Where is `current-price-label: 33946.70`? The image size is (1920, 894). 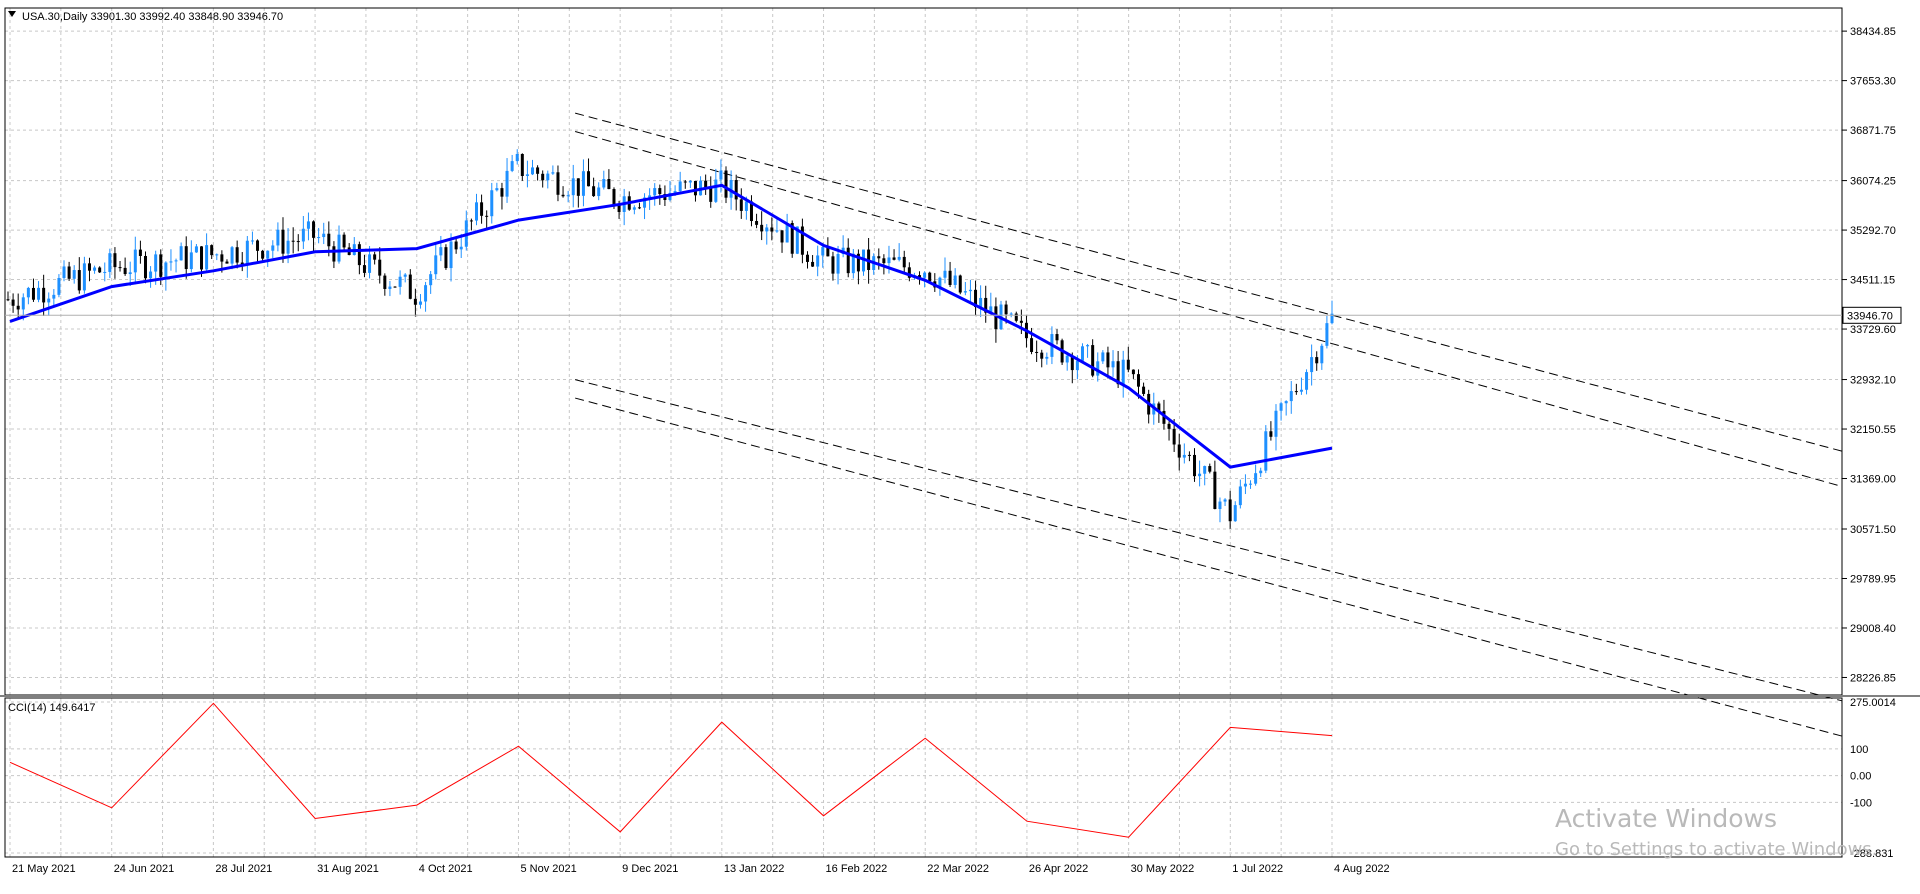 current-price-label: 33946.70 is located at coordinates (1870, 316).